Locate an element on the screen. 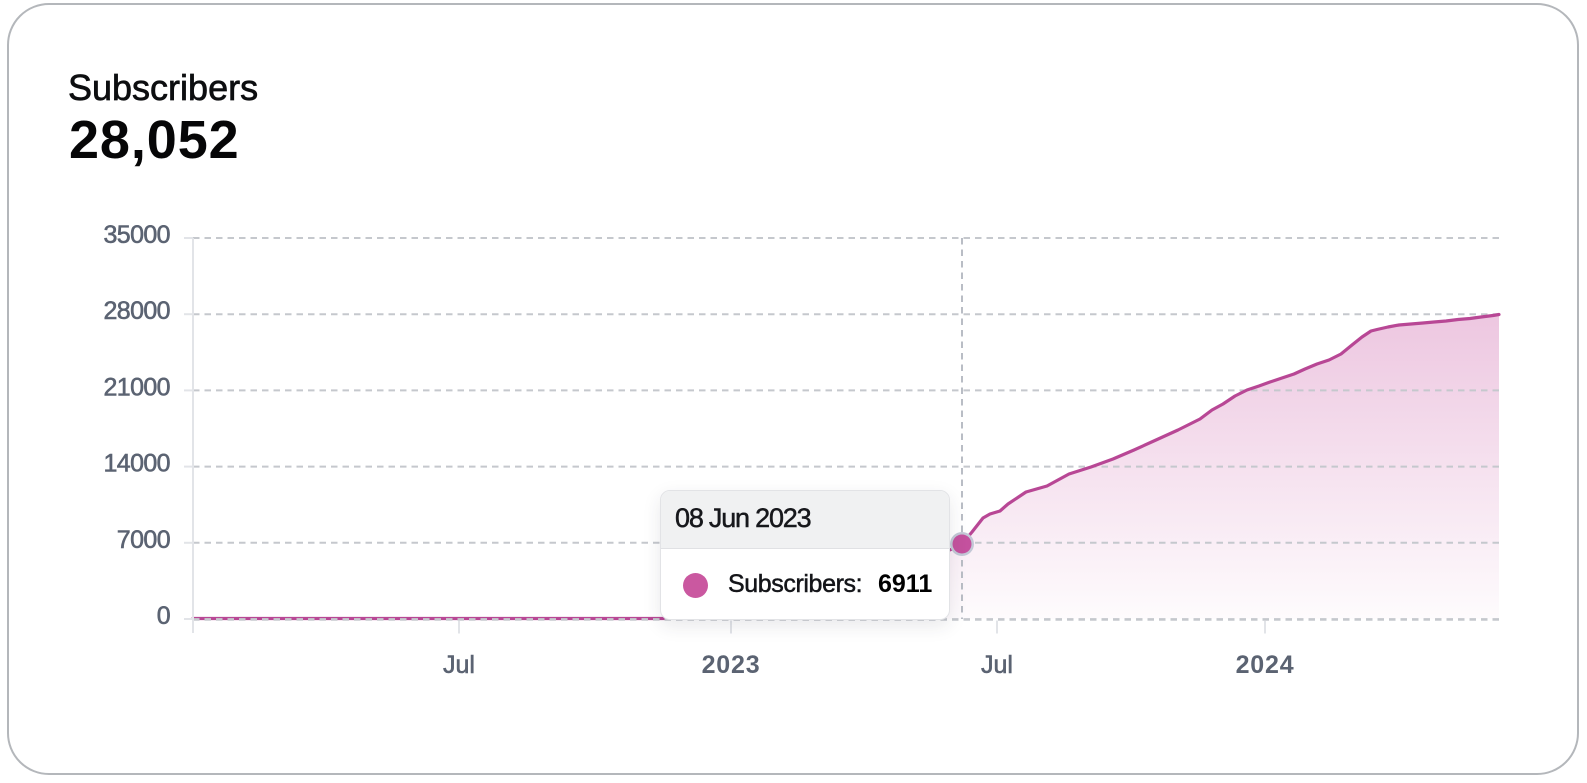 This screenshot has width=1587, height=783. svg-text: 21000 is located at coordinates (136, 387).